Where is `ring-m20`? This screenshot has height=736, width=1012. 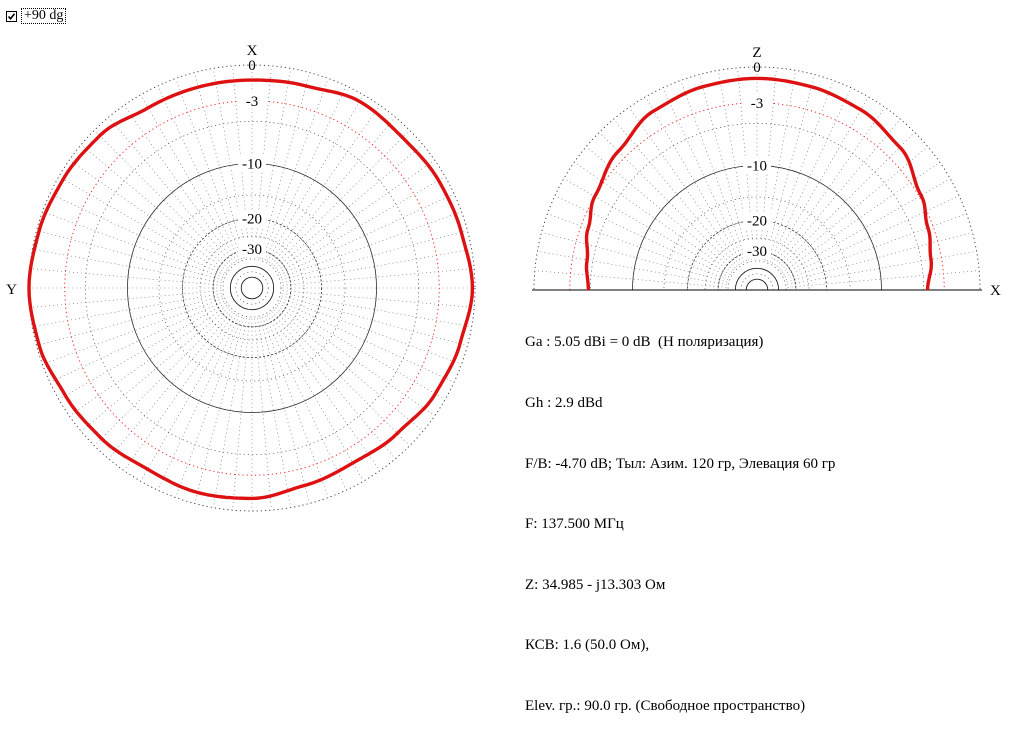
ring-m20 is located at coordinates (252, 288).